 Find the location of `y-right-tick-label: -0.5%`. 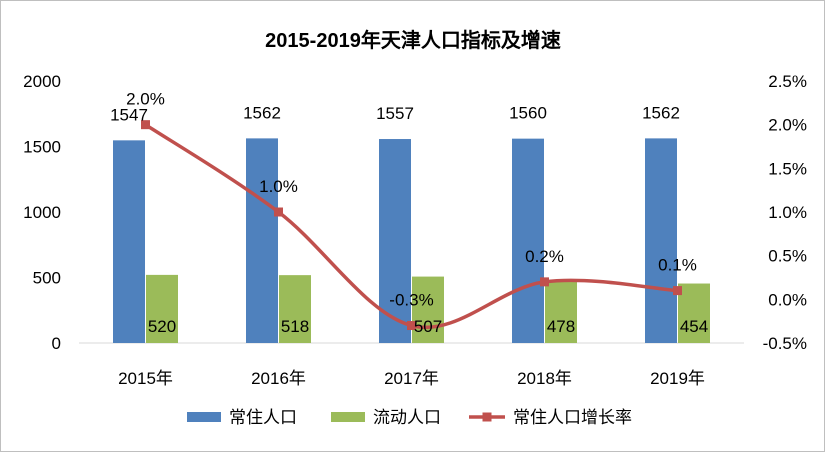

y-right-tick-label: -0.5% is located at coordinates (785, 343).